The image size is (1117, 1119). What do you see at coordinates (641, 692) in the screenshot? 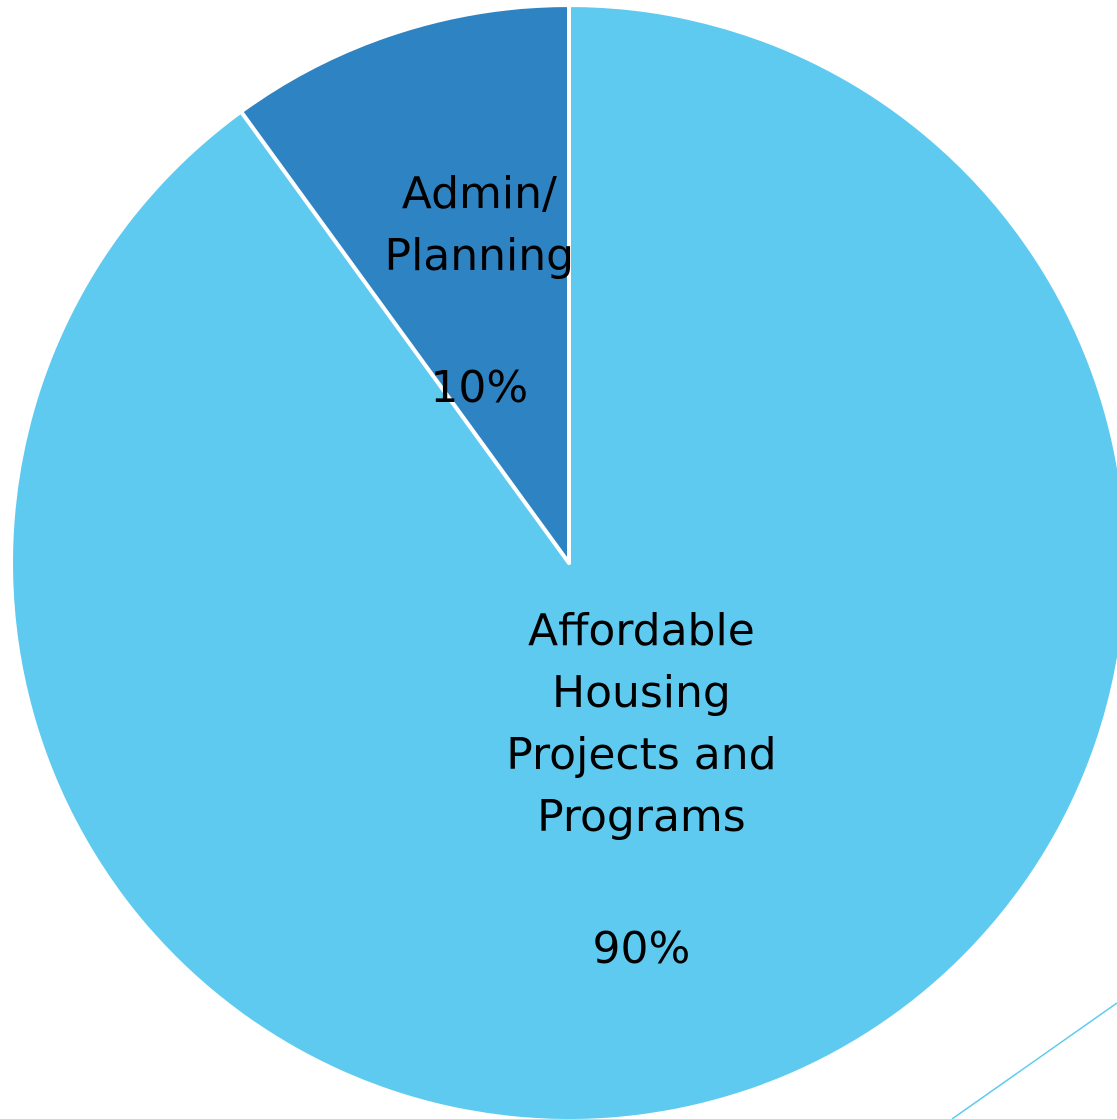
I see `slice-label-line: Housing` at bounding box center [641, 692].